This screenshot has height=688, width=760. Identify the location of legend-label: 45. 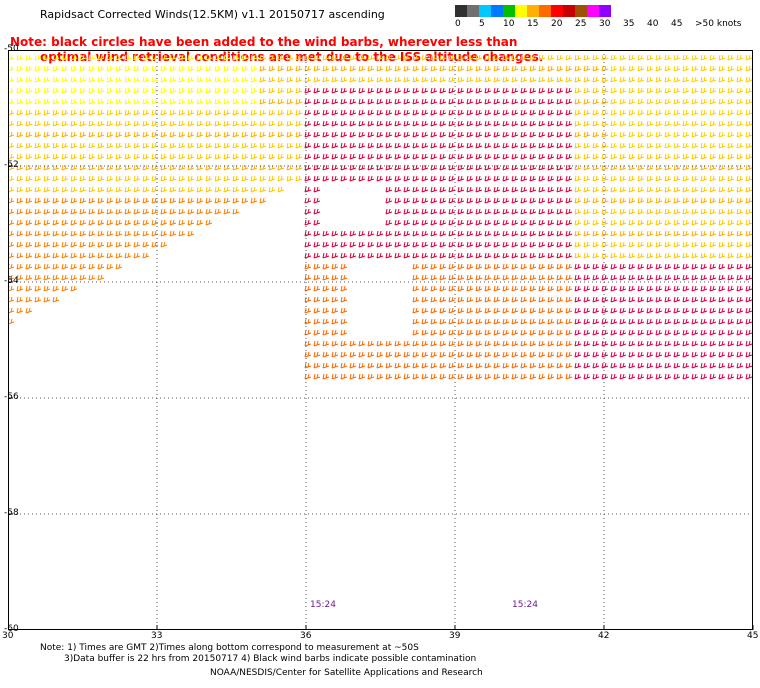
(677, 24).